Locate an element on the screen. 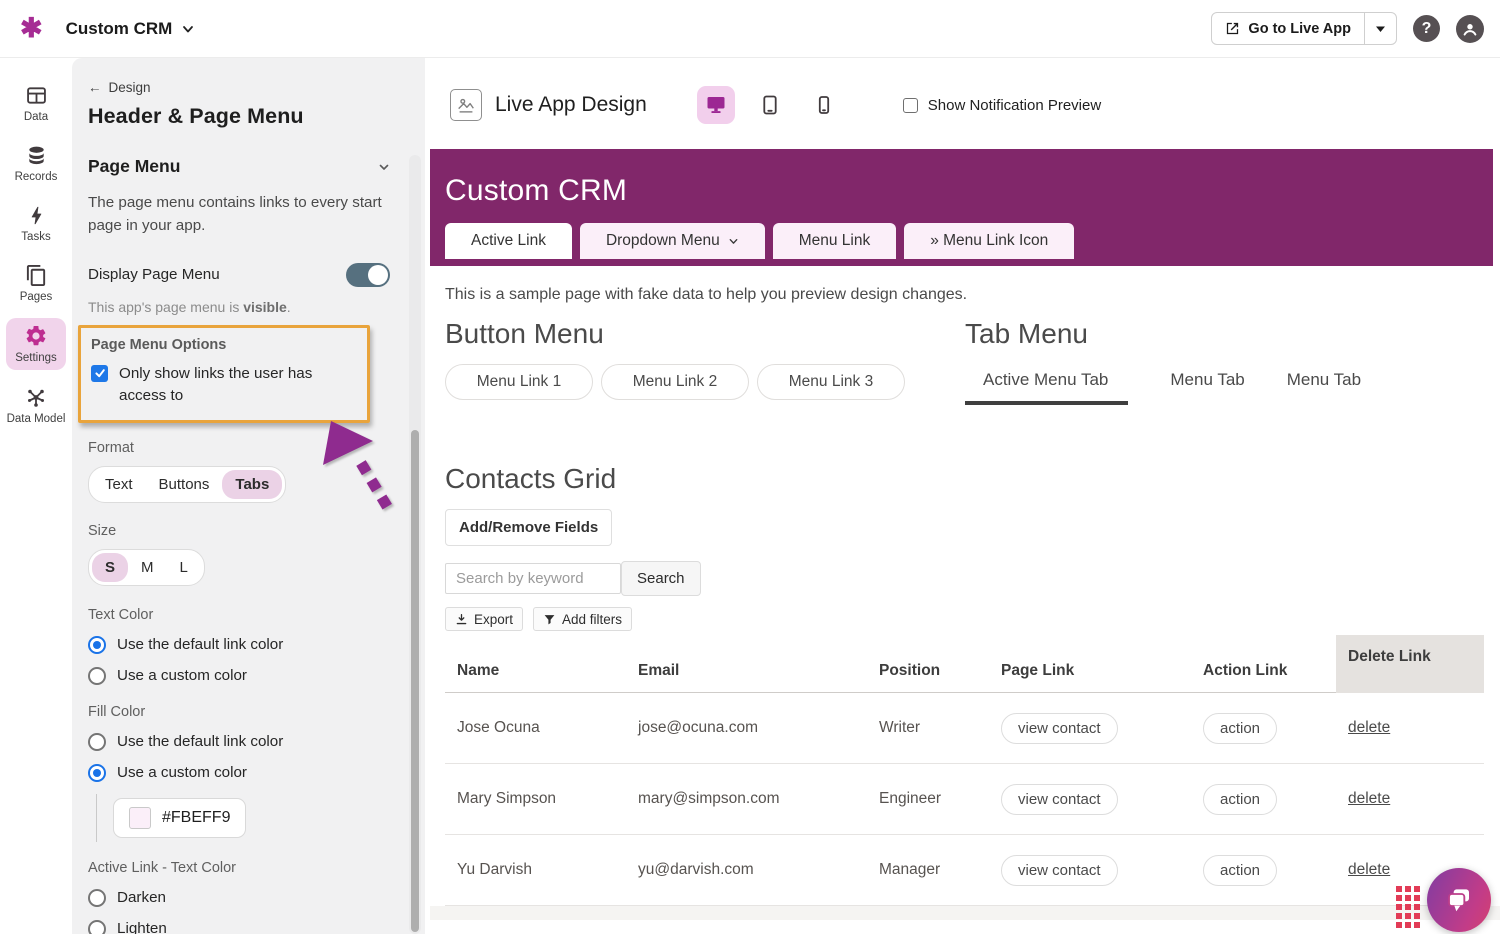  format-option-tabs: Tabs is located at coordinates (252, 484).